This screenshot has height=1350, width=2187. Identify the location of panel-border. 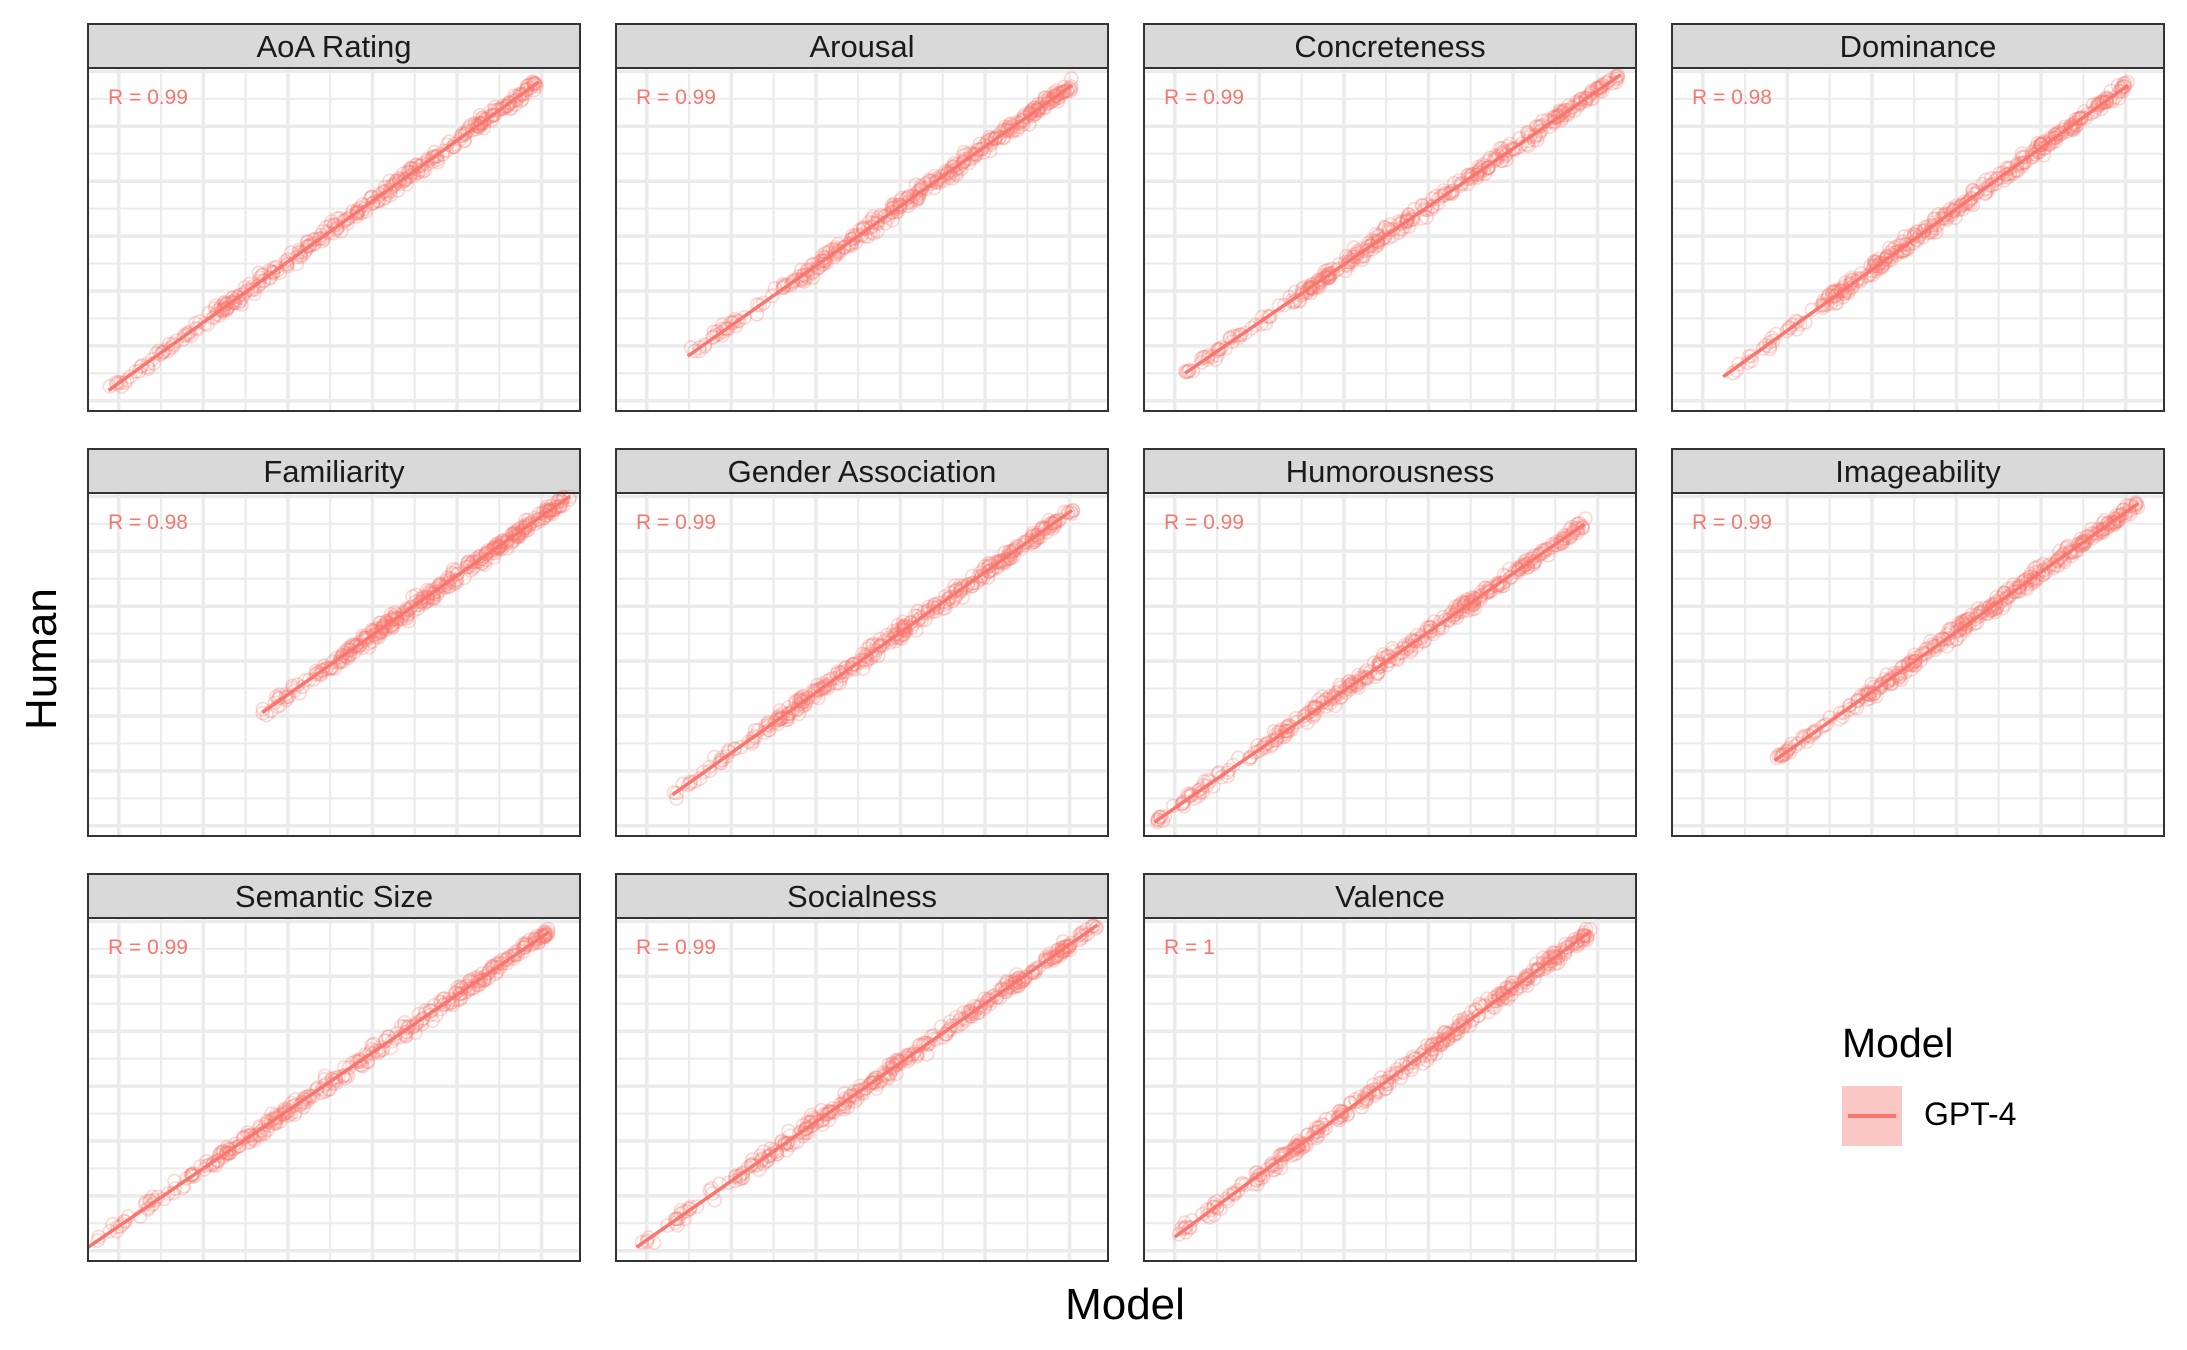
(1390, 239).